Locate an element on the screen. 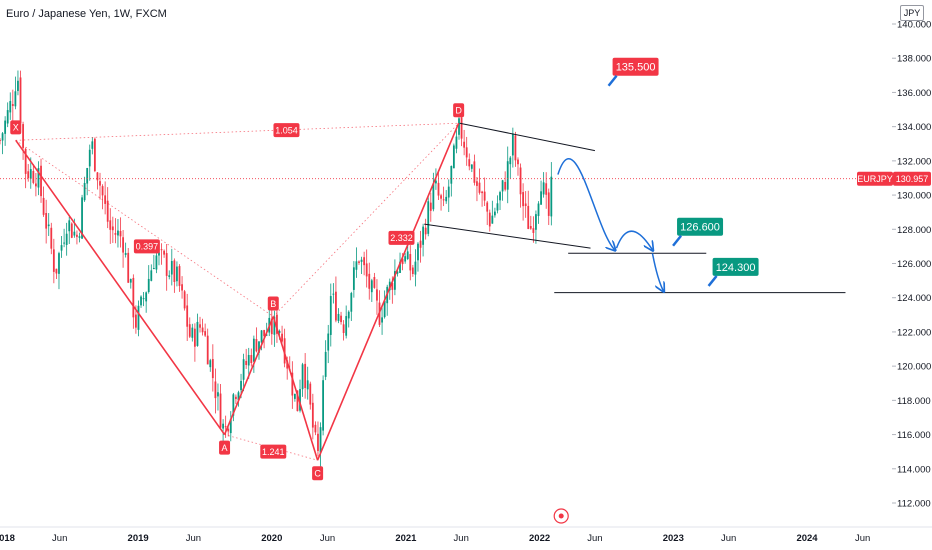  currency-label: JPY is located at coordinates (912, 13).